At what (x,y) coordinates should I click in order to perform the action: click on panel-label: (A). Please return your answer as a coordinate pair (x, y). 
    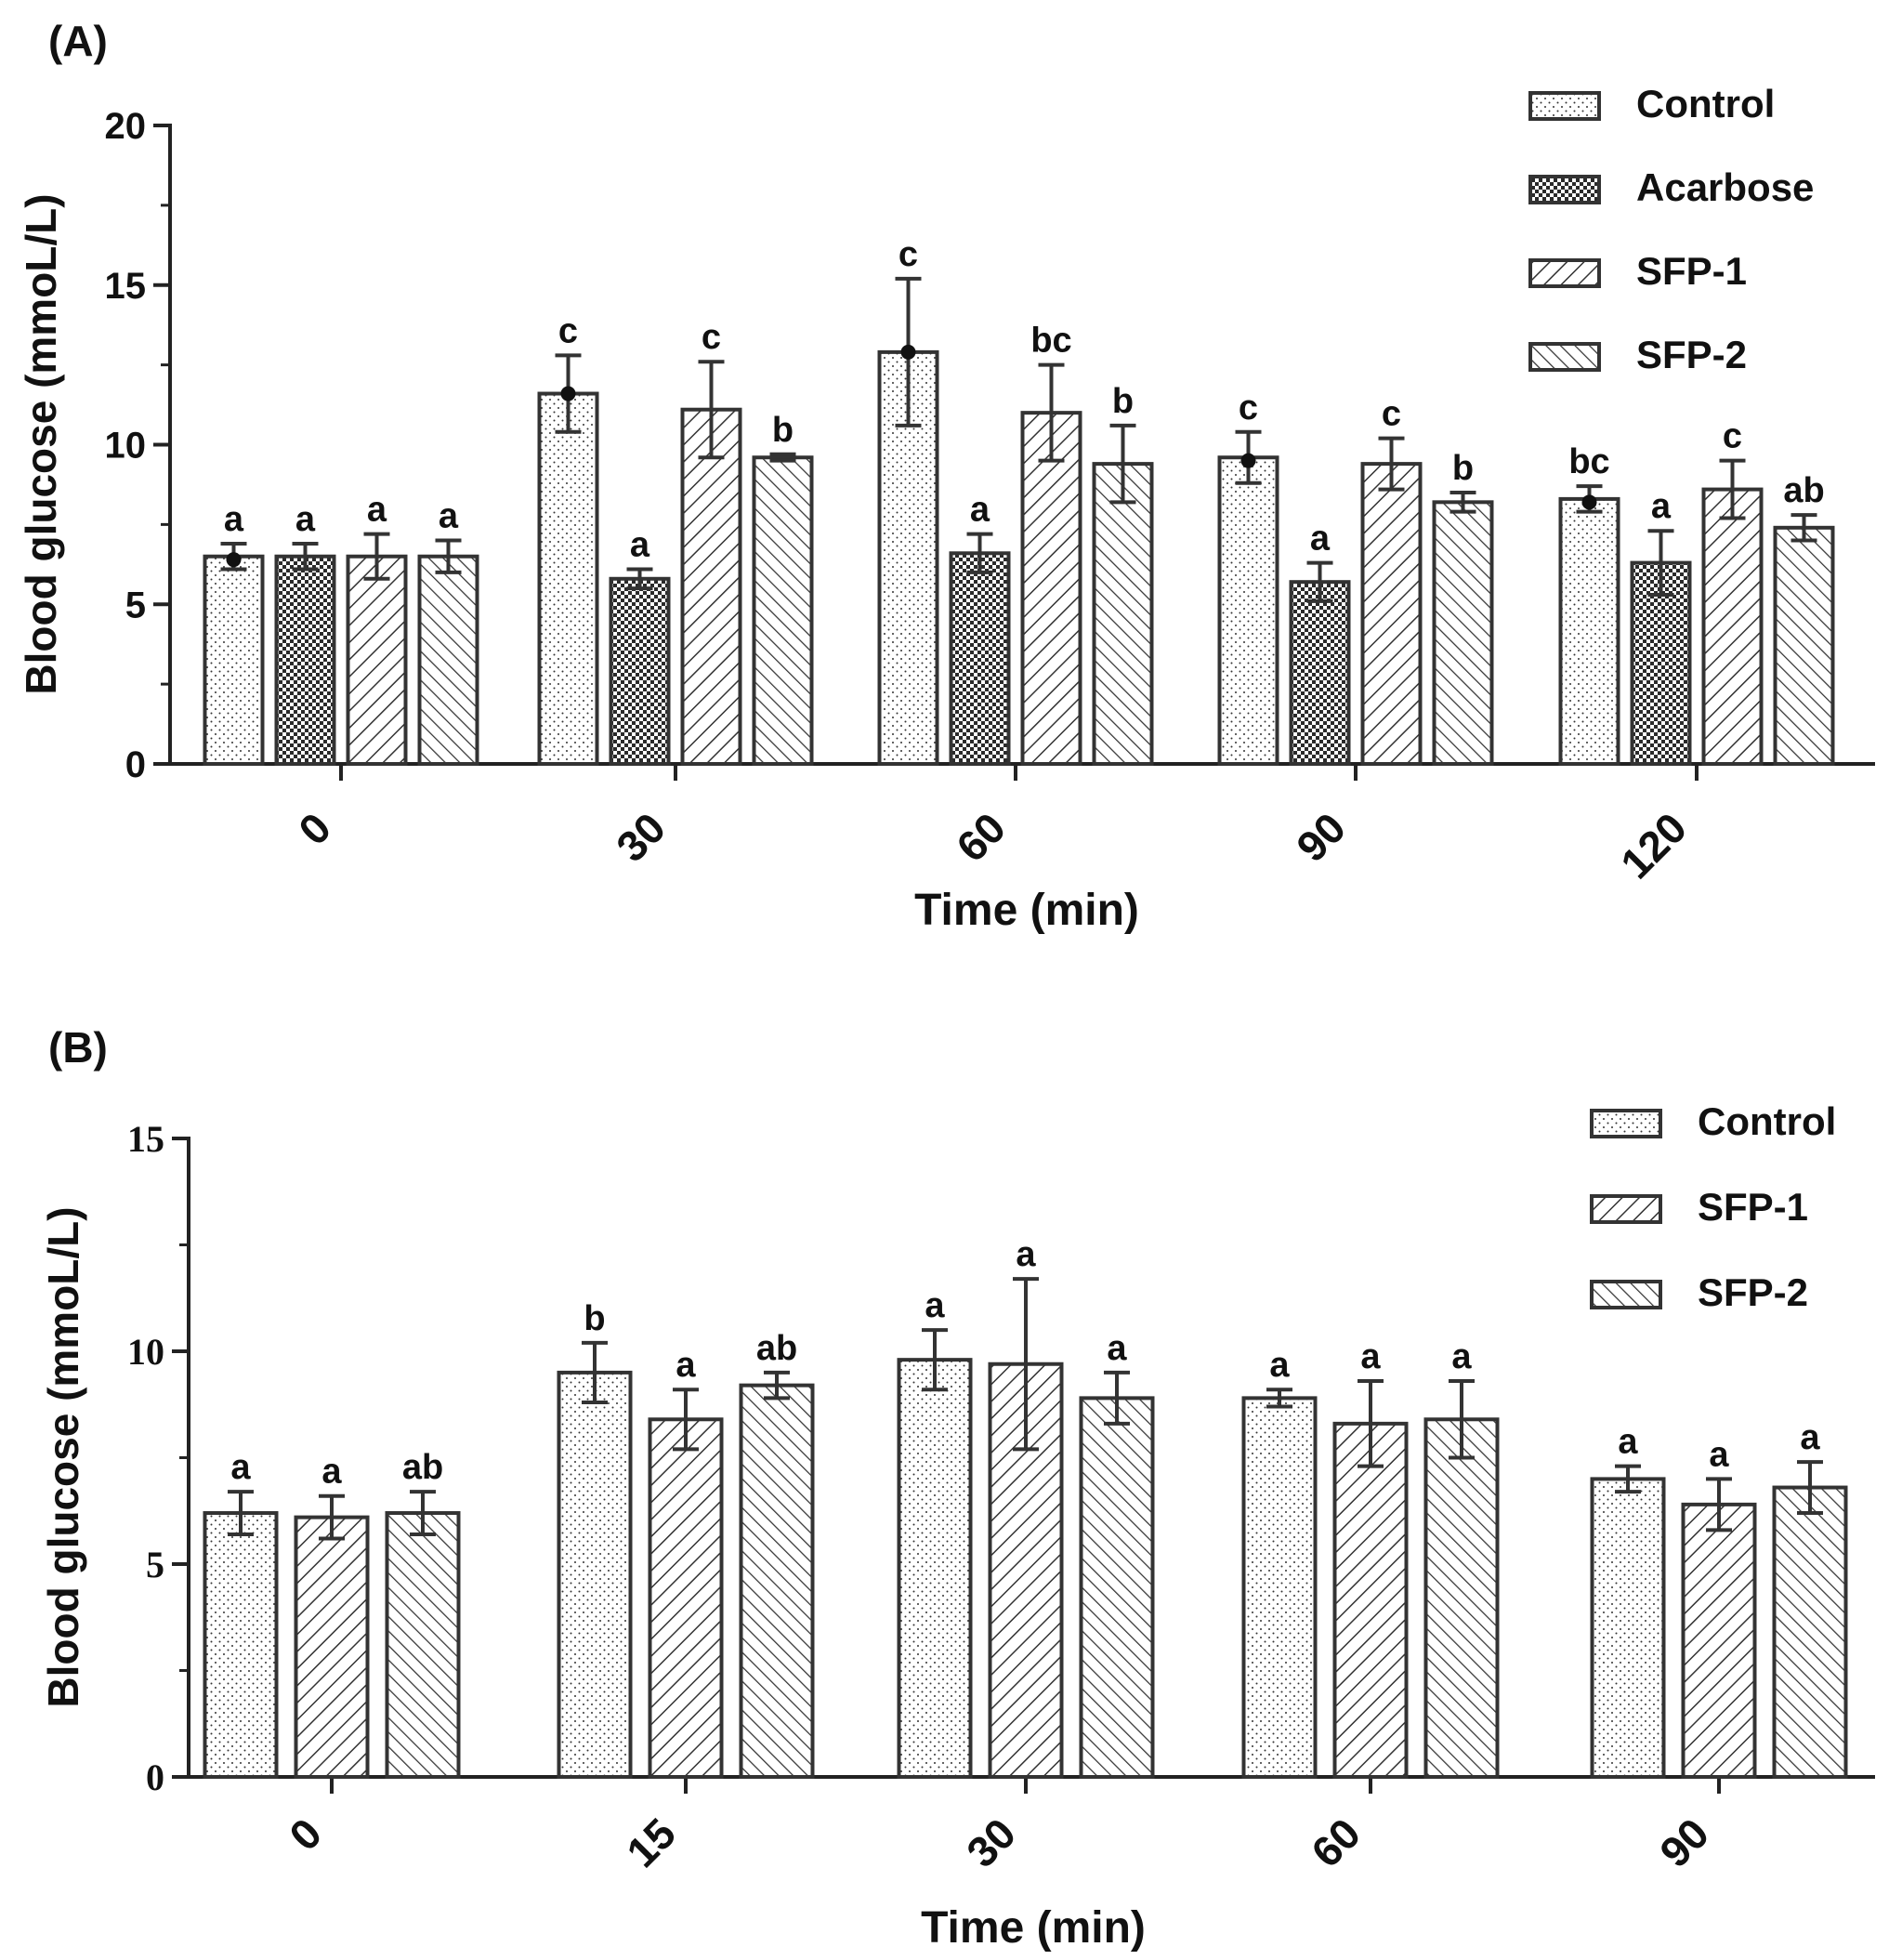
    Looking at the image, I should click on (78, 41).